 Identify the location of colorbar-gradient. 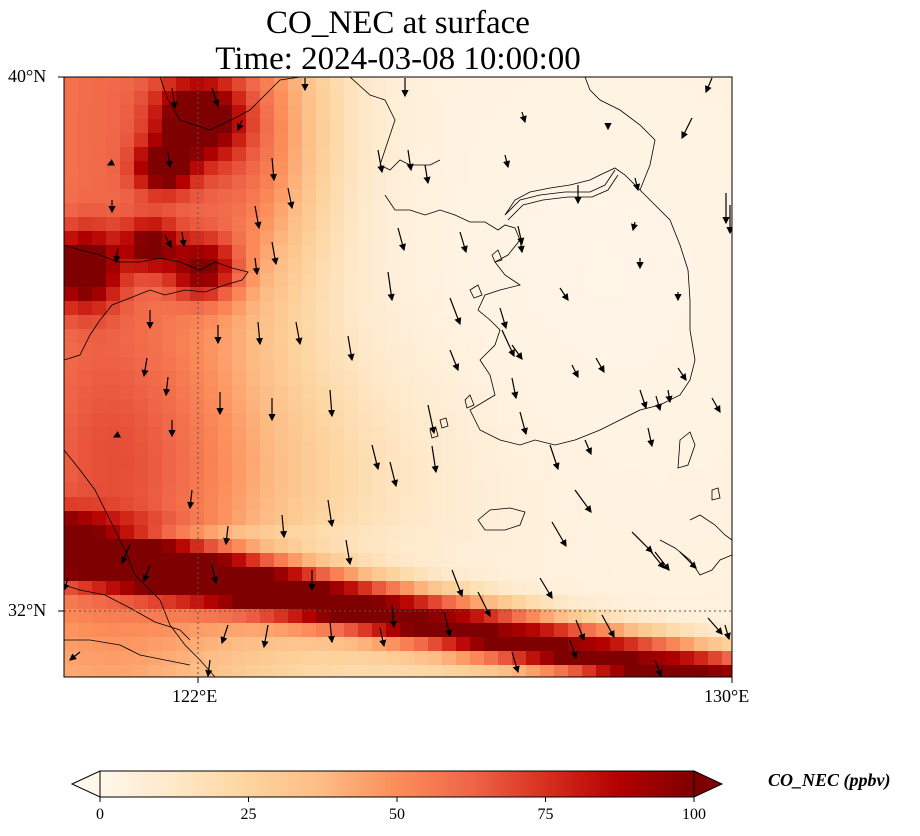
(397, 784).